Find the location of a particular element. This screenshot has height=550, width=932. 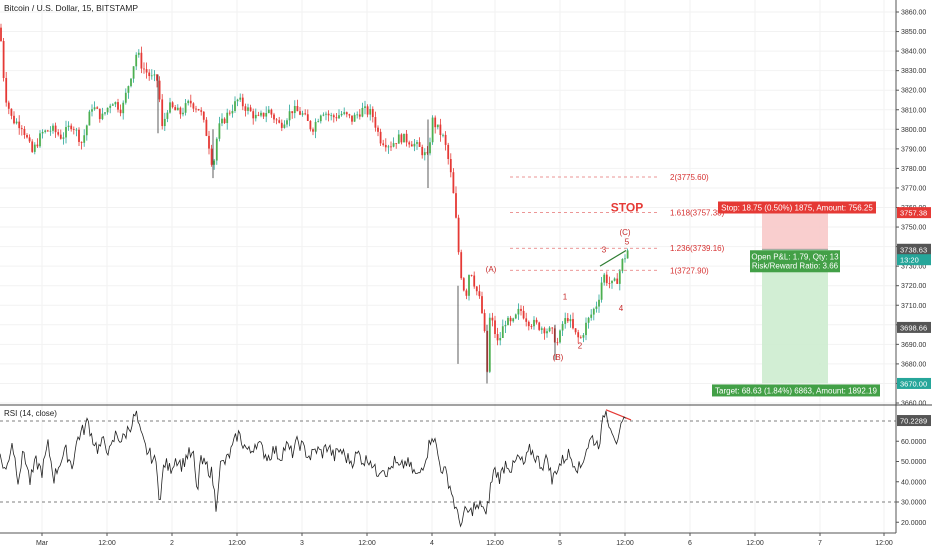

divergence-line-rsi is located at coordinates (618, 415).